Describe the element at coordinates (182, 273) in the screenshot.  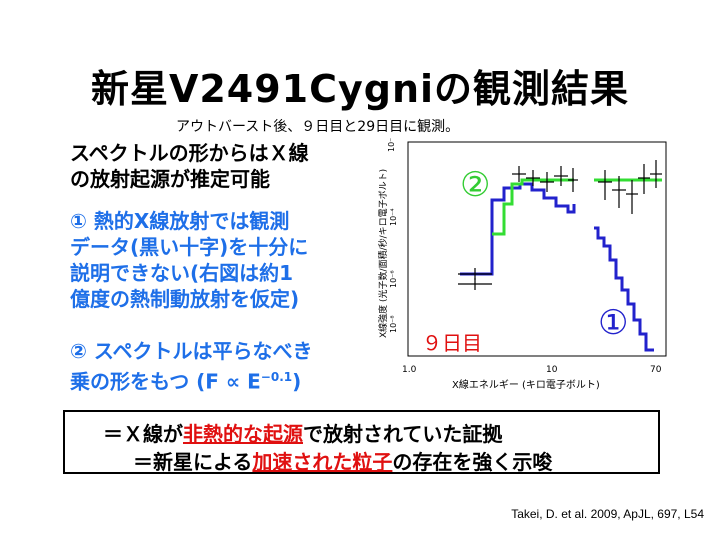
I see `point-1-line-3: 説明できない(右図は約1` at that location.